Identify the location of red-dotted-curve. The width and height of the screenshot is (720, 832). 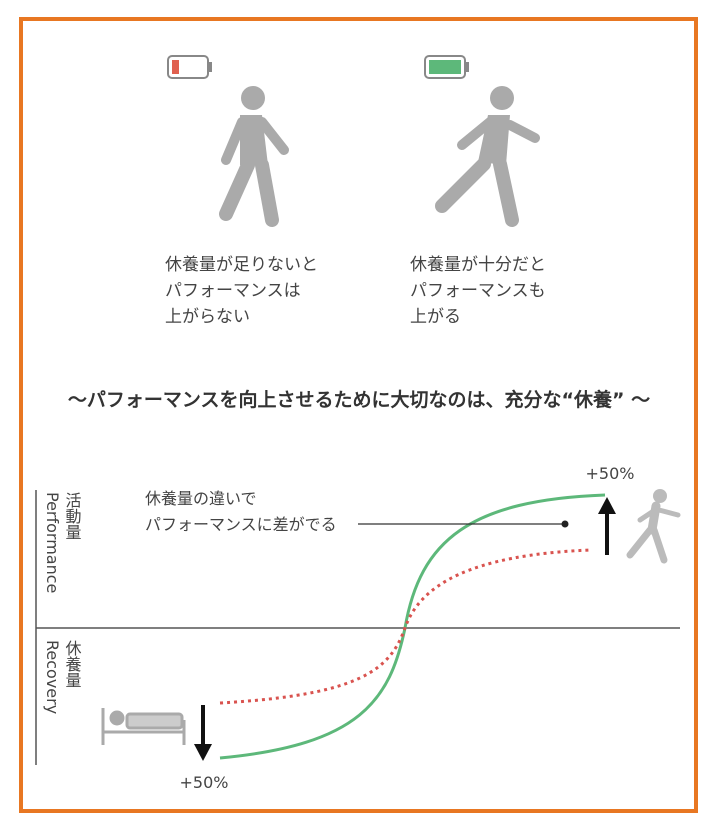
(405, 626).